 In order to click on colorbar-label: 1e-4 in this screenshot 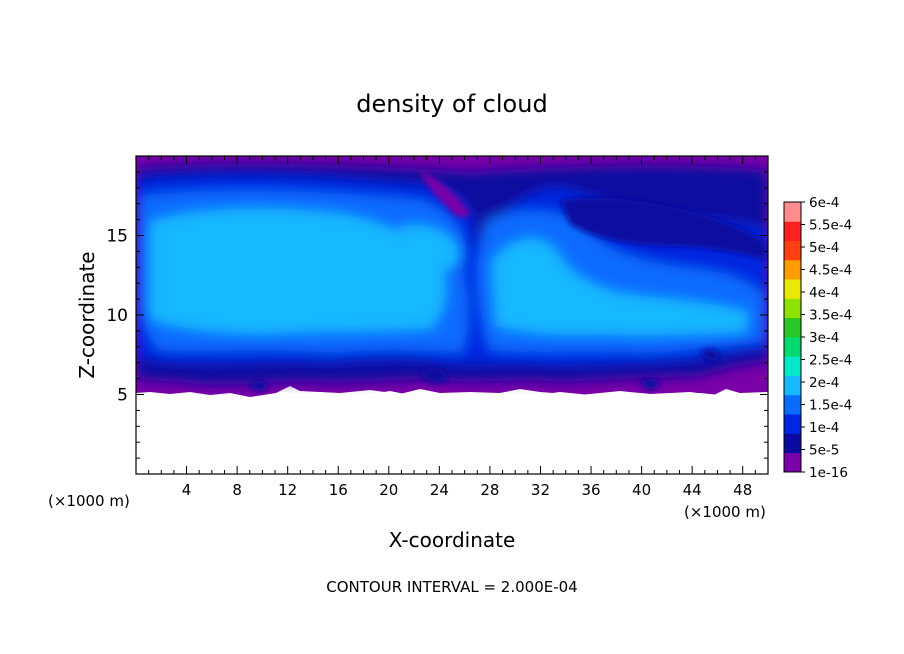, I will do `click(824, 428)`.